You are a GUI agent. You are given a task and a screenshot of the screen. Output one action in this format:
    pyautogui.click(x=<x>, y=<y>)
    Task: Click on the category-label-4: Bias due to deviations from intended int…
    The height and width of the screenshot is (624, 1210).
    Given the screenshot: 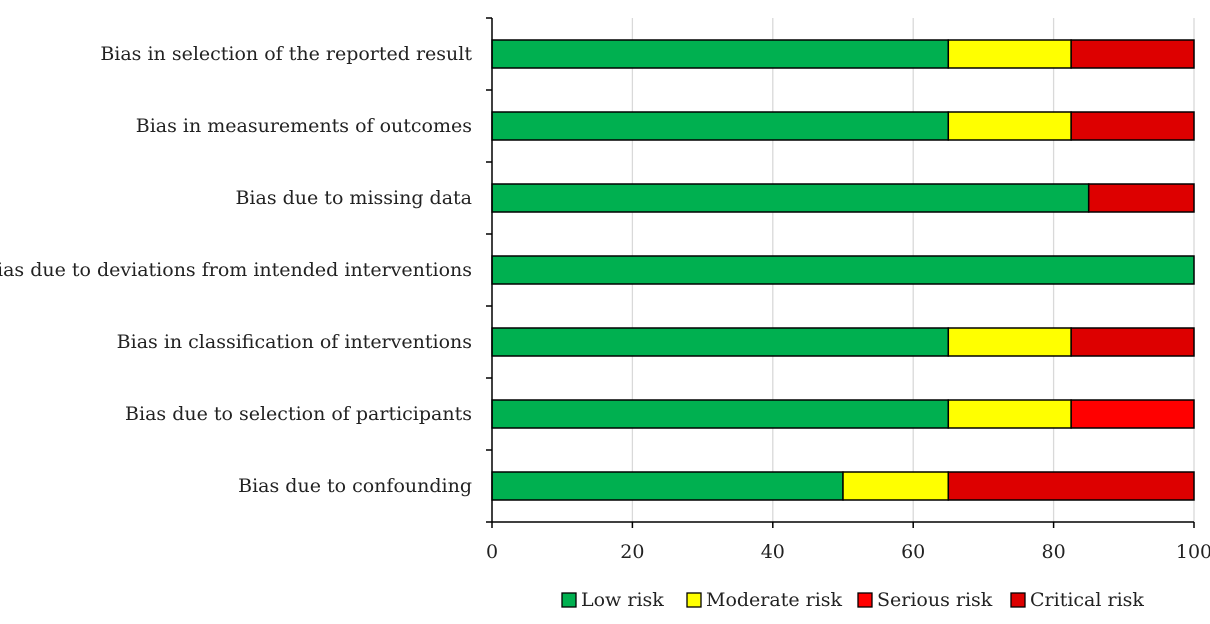 What is the action you would take?
    pyautogui.click(x=236, y=270)
    